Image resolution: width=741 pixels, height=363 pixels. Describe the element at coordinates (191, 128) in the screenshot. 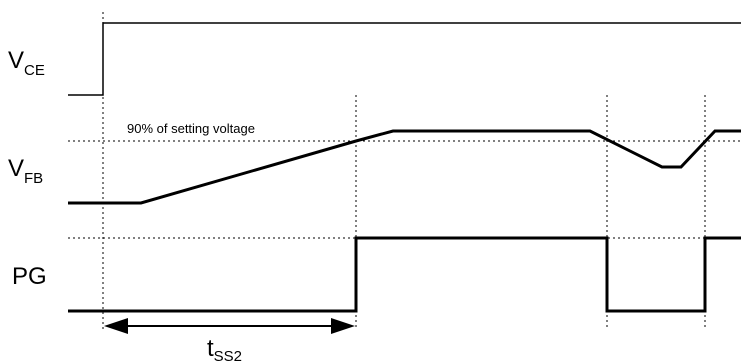

I see `threshold-label: 90% of setting voltage` at that location.